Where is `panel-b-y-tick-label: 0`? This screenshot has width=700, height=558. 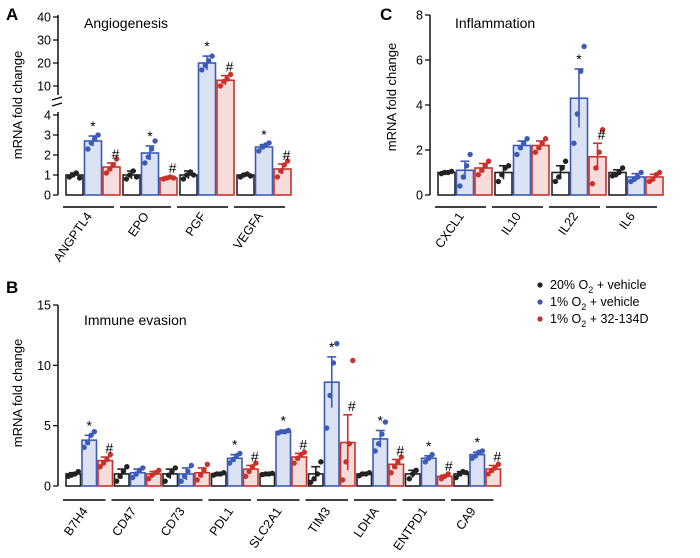
panel-b-y-tick-label: 0 is located at coordinates (47, 487).